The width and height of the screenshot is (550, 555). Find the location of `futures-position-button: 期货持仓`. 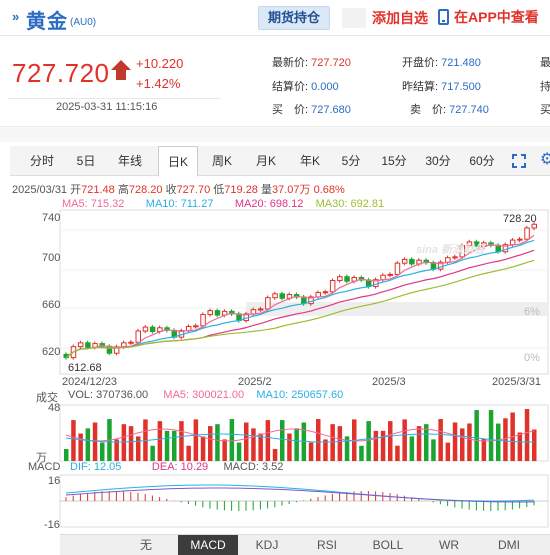

futures-position-button: 期货持仓 is located at coordinates (294, 18).